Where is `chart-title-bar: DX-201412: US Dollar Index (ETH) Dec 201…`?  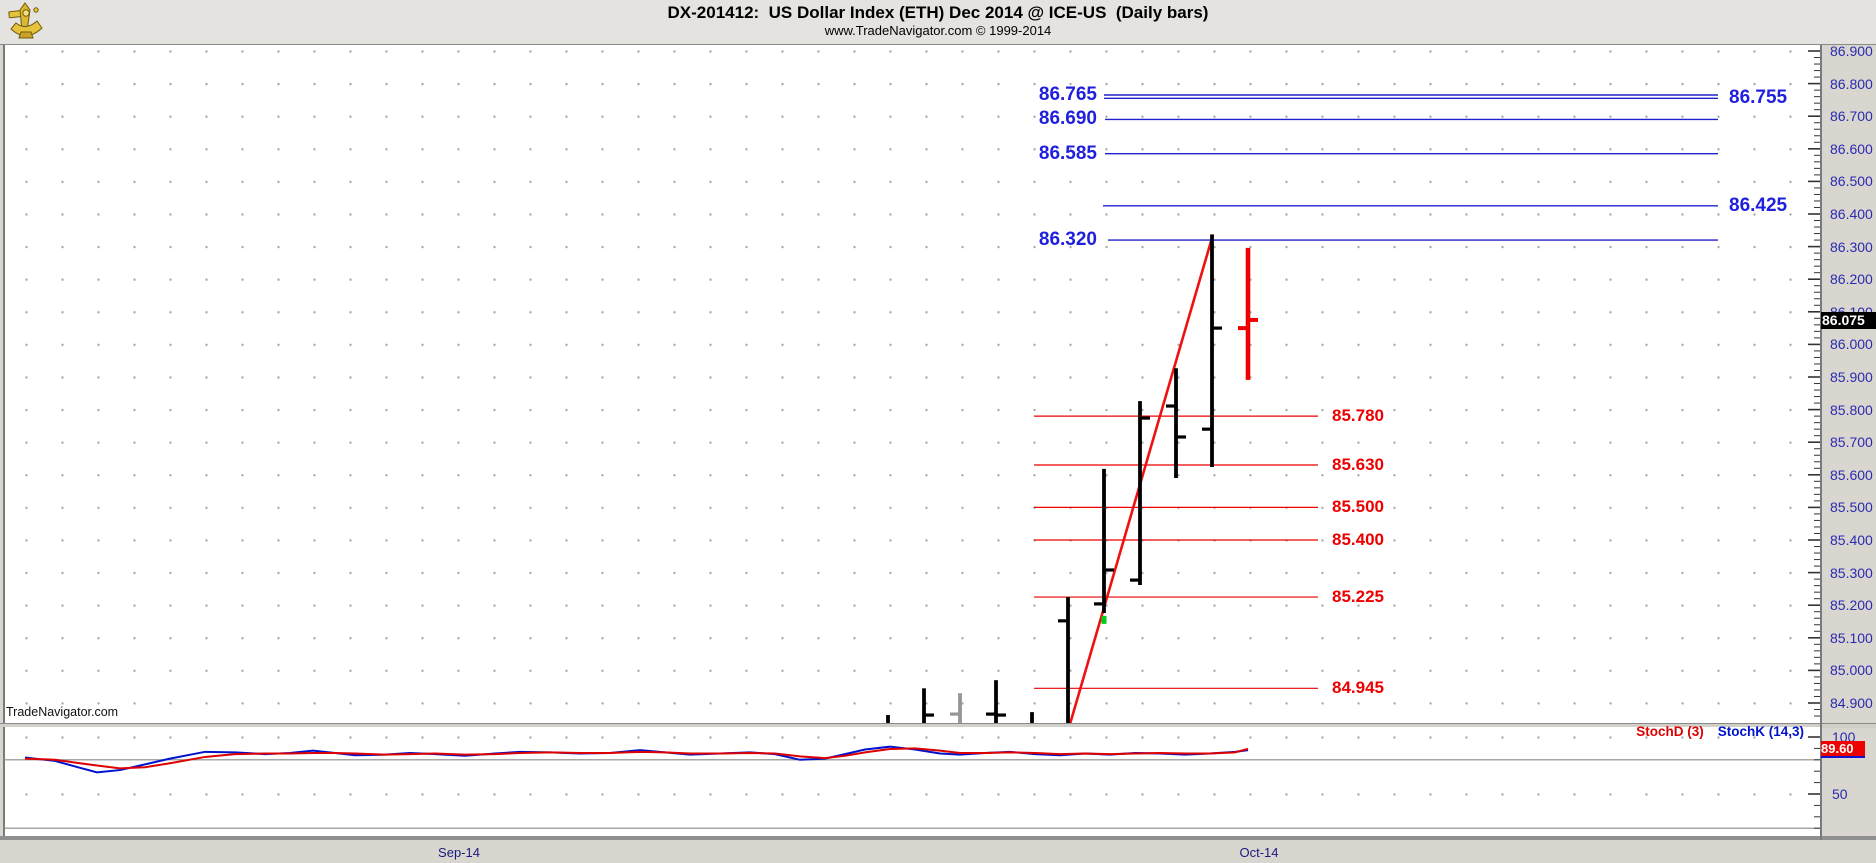
chart-title-bar: DX-201412: US Dollar Index (ETH) Dec 201… is located at coordinates (938, 22).